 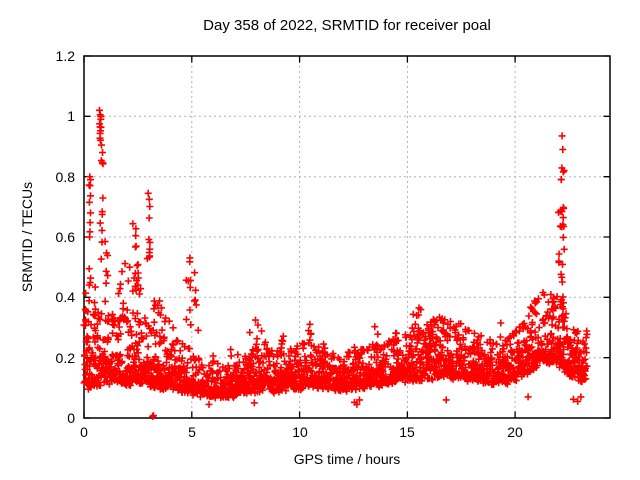 I want to click on y-tick-label: 0.2, so click(x=65, y=358).